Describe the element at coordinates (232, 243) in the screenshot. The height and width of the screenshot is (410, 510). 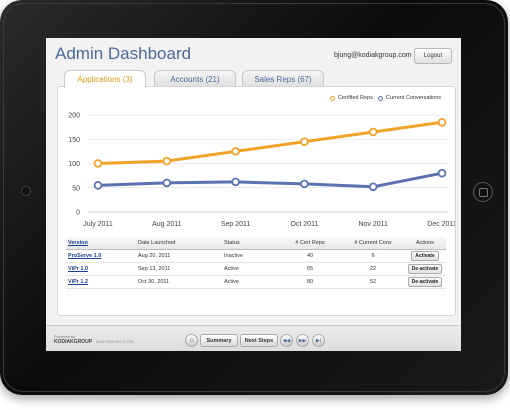
I see `column-header-status: Status` at that location.